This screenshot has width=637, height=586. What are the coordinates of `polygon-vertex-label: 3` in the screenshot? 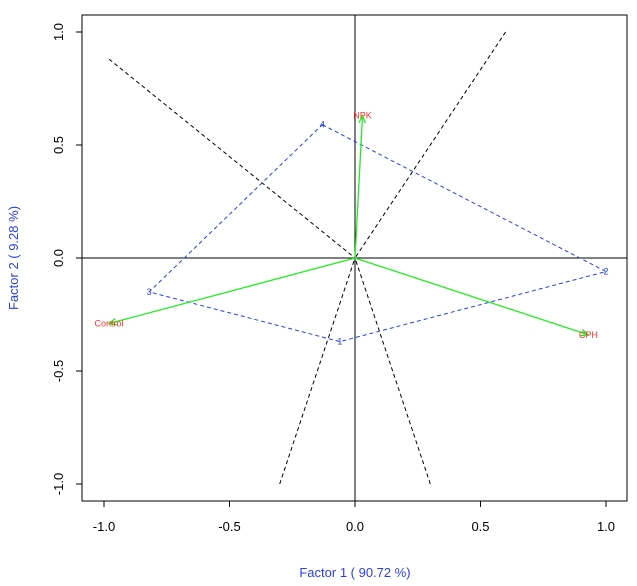 It's located at (149, 292).